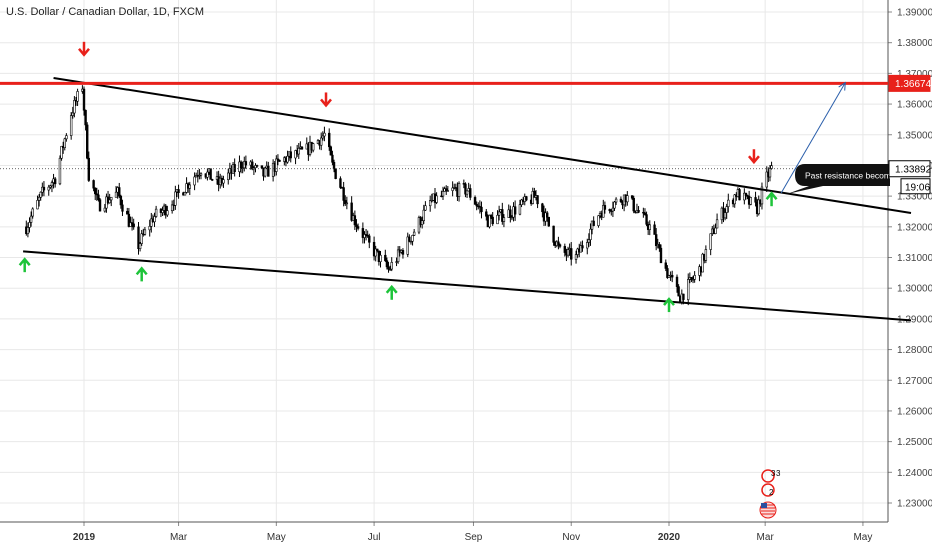  What do you see at coordinates (914, 105) in the screenshot?
I see `y-tick-label: 1.36000` at bounding box center [914, 105].